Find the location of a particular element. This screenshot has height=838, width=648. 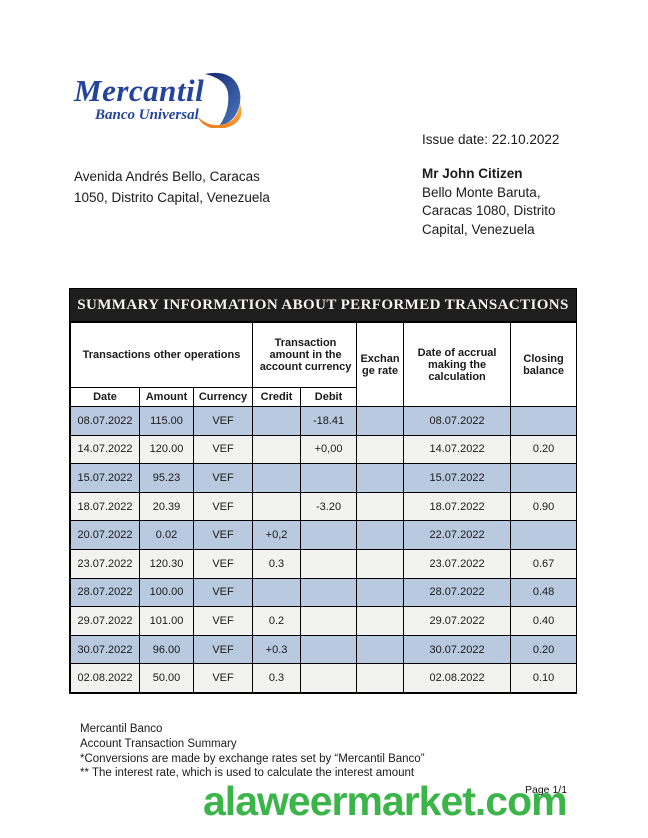

cell-credit: +0.3 is located at coordinates (277, 649).